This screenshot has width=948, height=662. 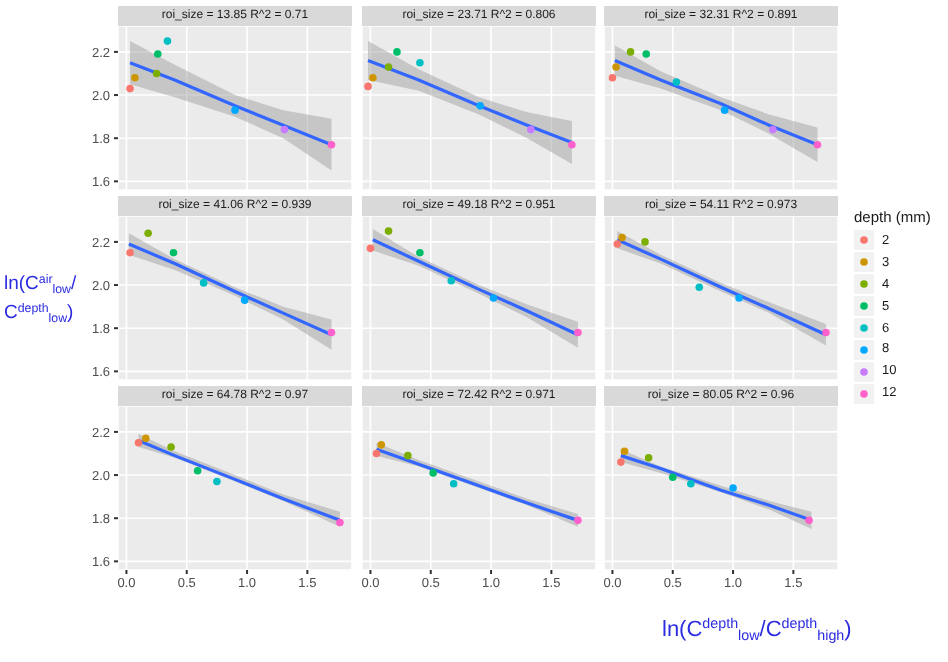 I want to click on text: ln(C$^{air}$$_{low}$/C$^{depth}$$_{low}$), so click(x=40, y=299).